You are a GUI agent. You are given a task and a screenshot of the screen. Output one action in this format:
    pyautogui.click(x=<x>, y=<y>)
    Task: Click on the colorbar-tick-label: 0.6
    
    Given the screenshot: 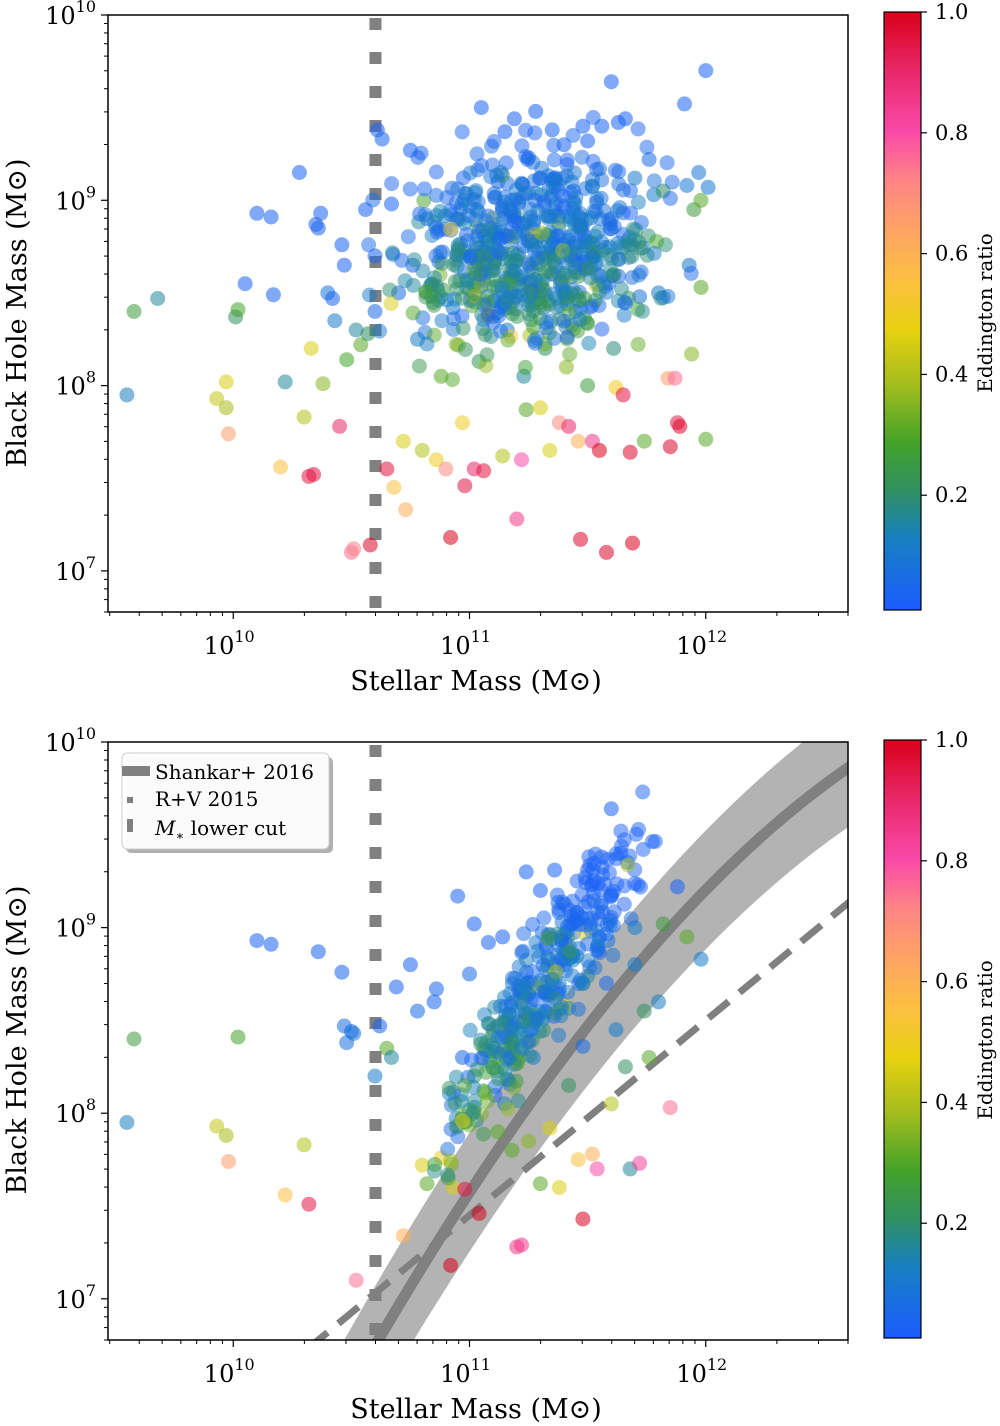 What is the action you would take?
    pyautogui.click(x=951, y=254)
    